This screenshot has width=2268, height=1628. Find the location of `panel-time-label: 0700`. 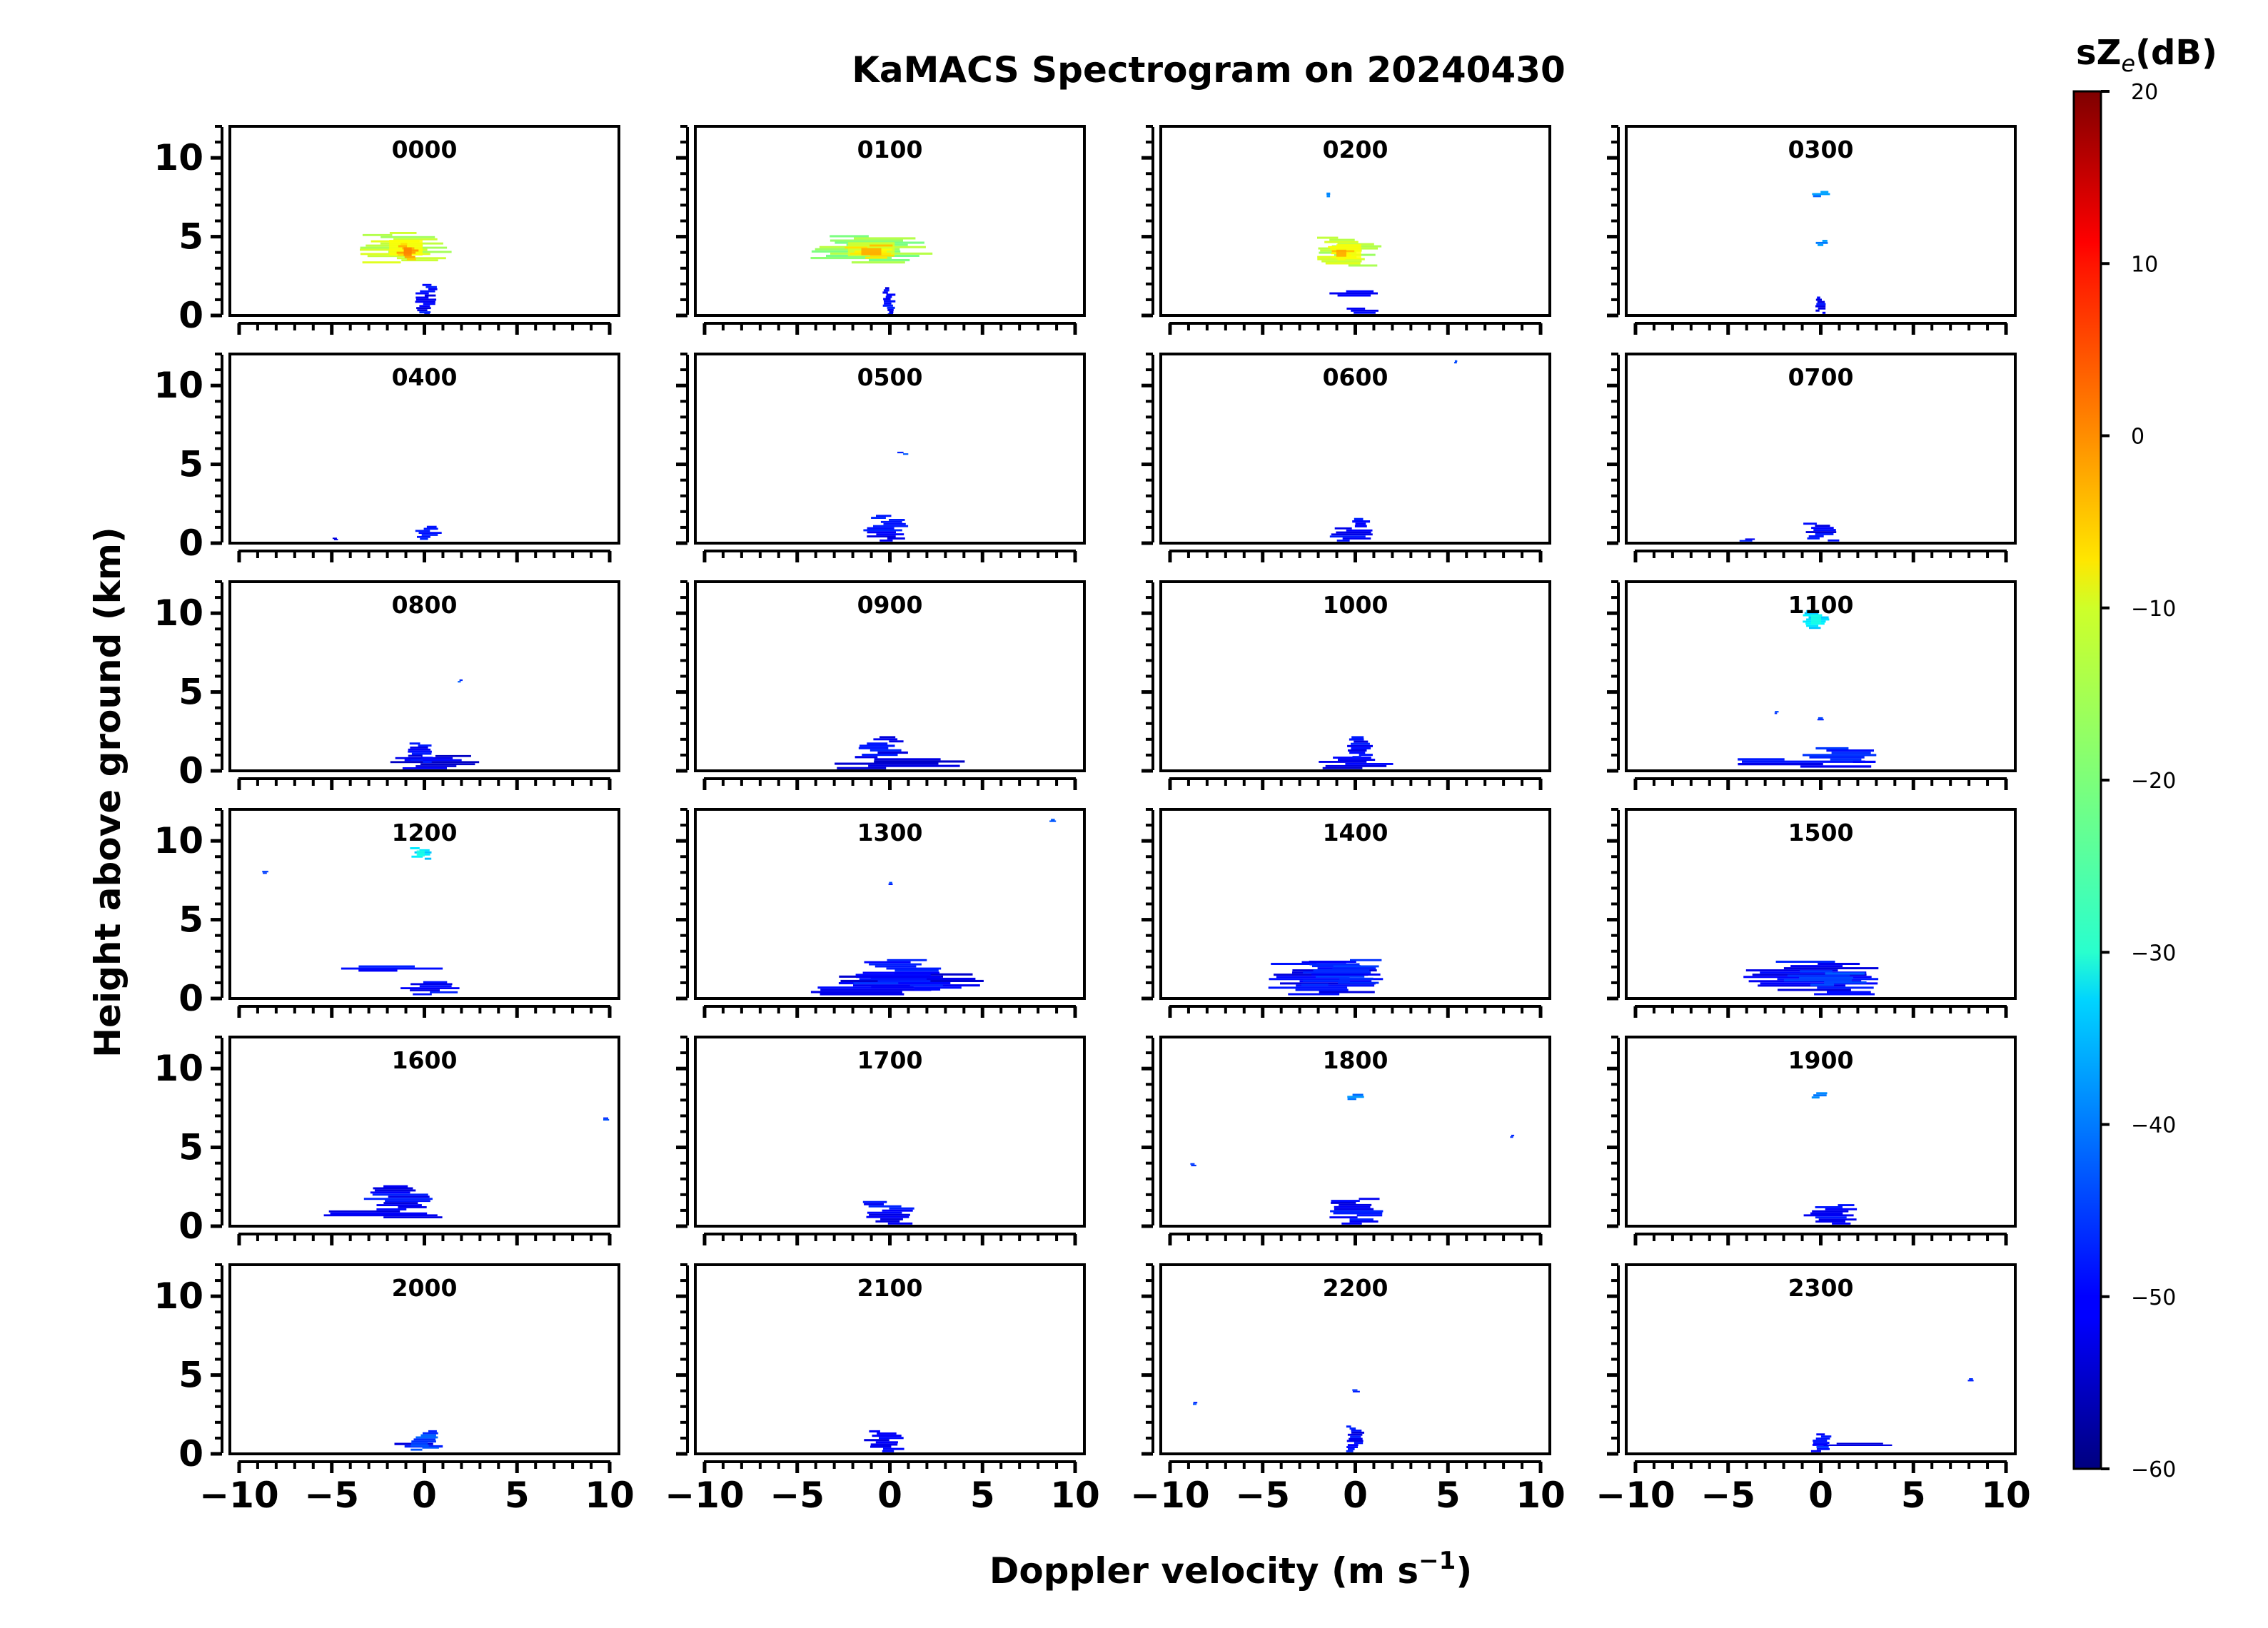

panel-time-label: 0700 is located at coordinates (1821, 377).